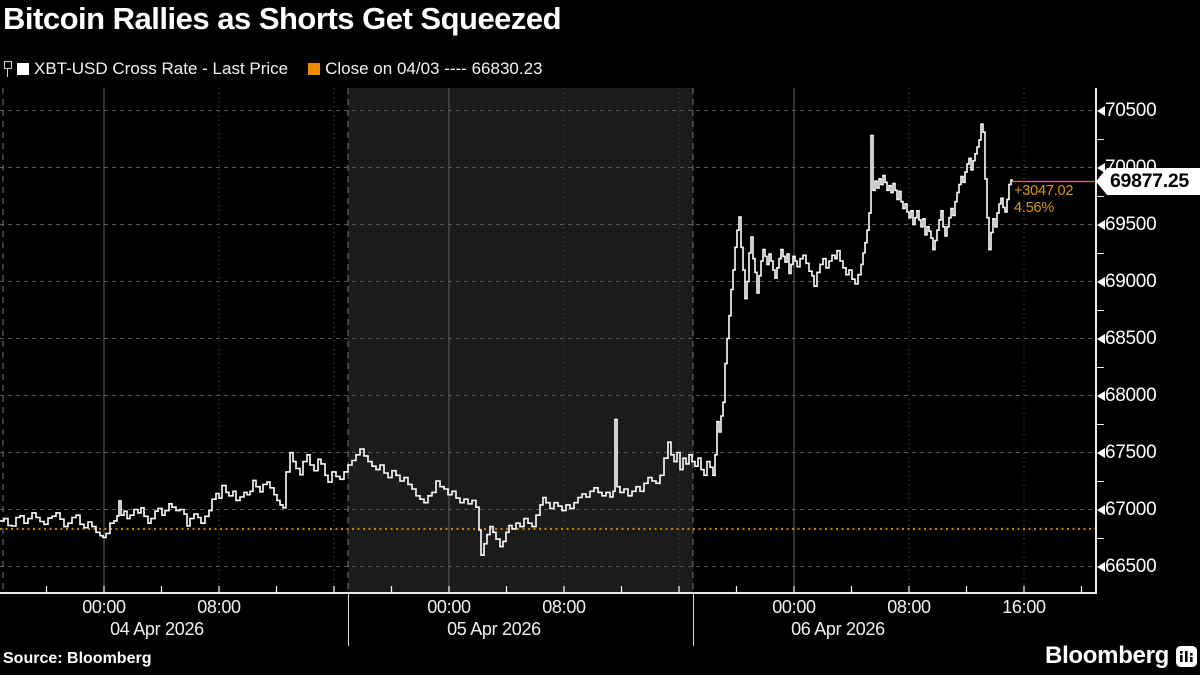 This screenshot has width=1200, height=675. I want to click on bloomberg-terminal-icon, so click(1186, 656).